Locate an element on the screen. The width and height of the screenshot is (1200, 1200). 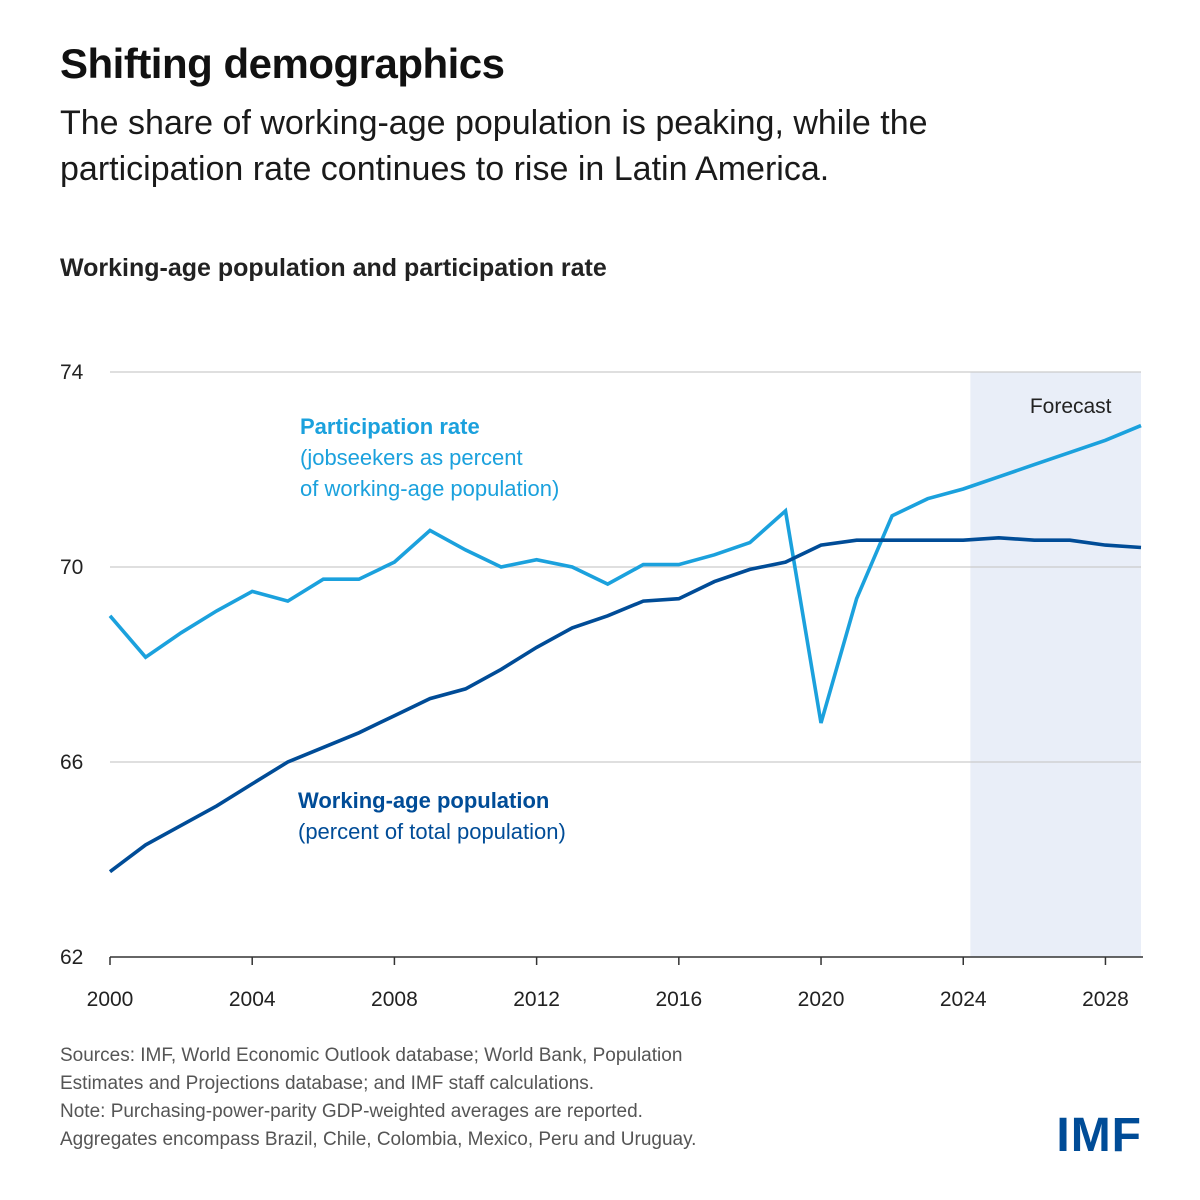
imf-logo: IMF is located at coordinates (1099, 1135).